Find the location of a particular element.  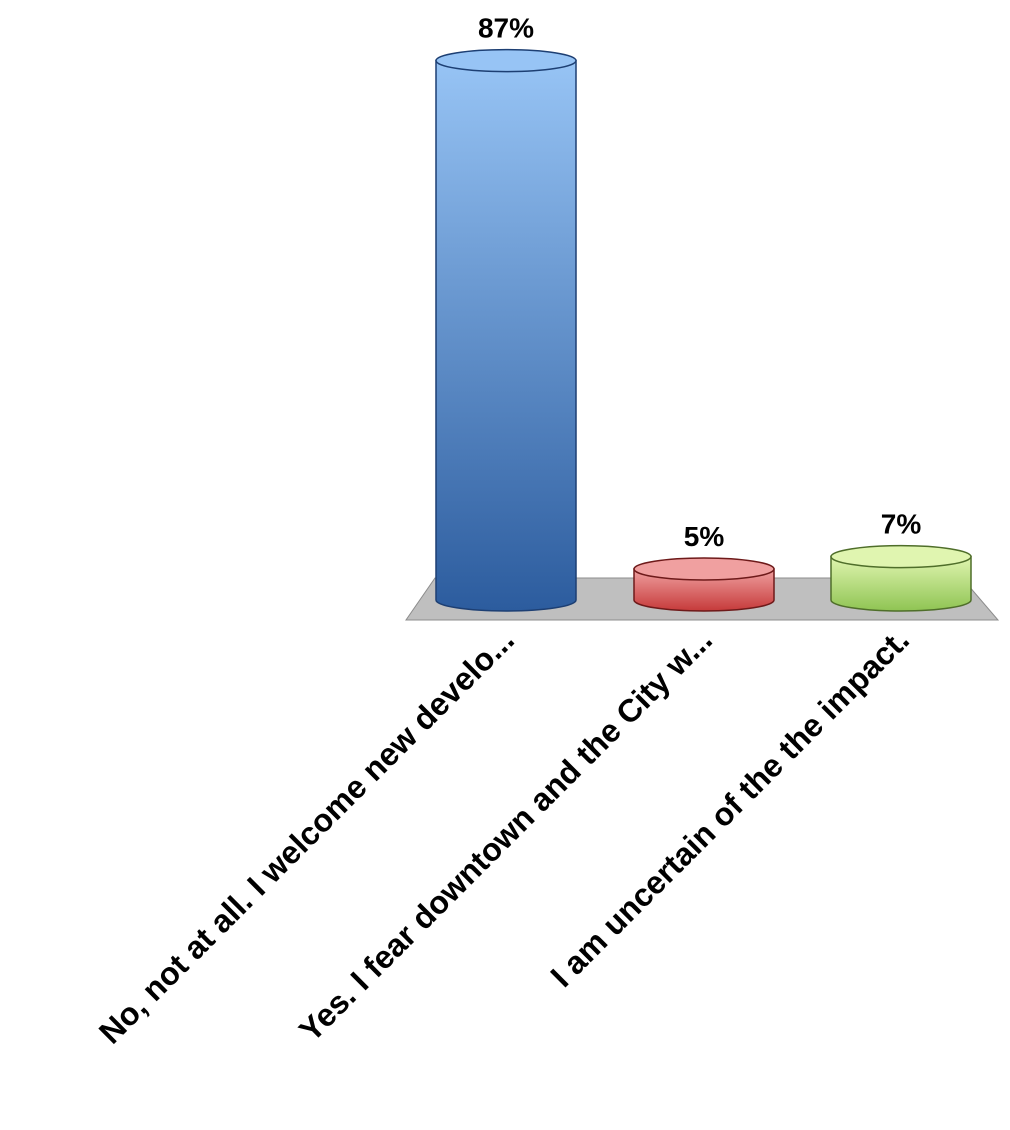

value-label-1: 87% is located at coordinates (506, 28).